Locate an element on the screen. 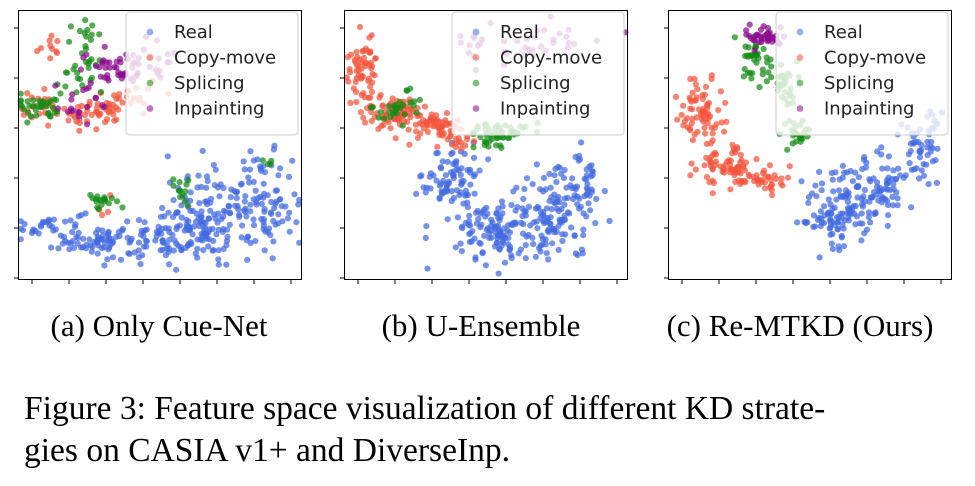 The height and width of the screenshot is (486, 975). legend-marker-splicing is located at coordinates (800, 83).